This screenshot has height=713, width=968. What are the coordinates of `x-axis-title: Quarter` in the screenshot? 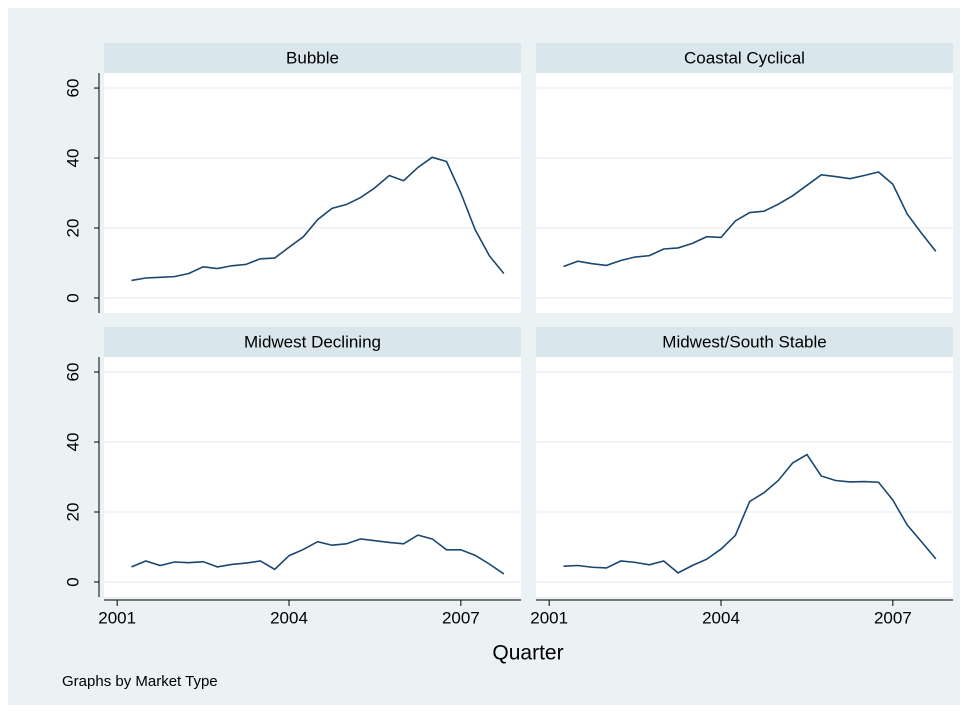 It's located at (527, 653).